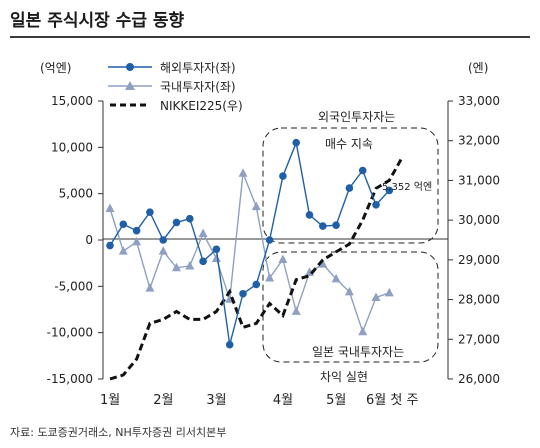 This screenshot has width=540, height=448. I want to click on annotation-domestic-line2: 차익 실현, so click(344, 377).